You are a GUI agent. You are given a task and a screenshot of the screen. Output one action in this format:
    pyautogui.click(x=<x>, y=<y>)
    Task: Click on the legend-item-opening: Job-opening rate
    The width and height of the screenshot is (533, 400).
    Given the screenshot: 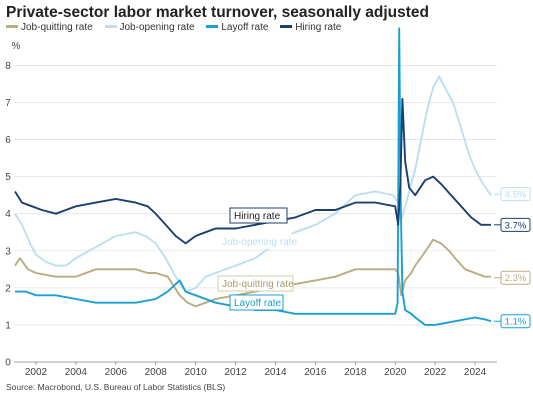 What is the action you would take?
    pyautogui.click(x=149, y=27)
    